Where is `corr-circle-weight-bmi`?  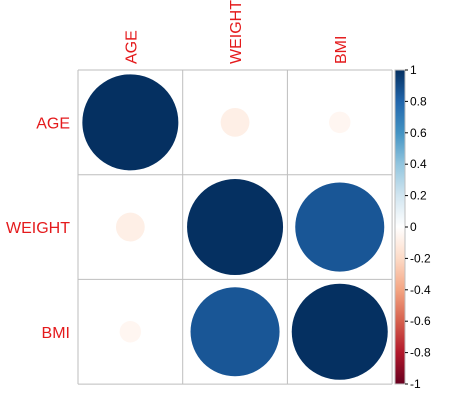
corr-circle-weight-bmi is located at coordinates (340, 227).